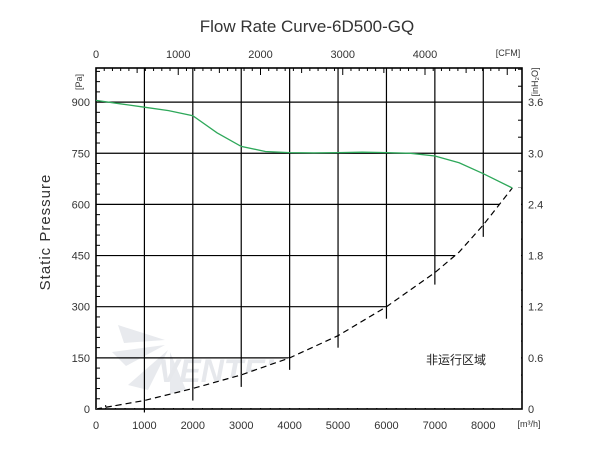  What do you see at coordinates (342, 55) in the screenshot?
I see `x-tick-label-top: 3000` at bounding box center [342, 55].